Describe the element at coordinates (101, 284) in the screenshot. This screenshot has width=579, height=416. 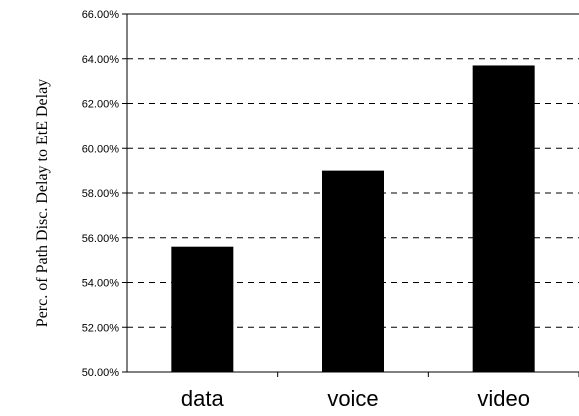
I see `y-tick-label: 54.00%` at that location.